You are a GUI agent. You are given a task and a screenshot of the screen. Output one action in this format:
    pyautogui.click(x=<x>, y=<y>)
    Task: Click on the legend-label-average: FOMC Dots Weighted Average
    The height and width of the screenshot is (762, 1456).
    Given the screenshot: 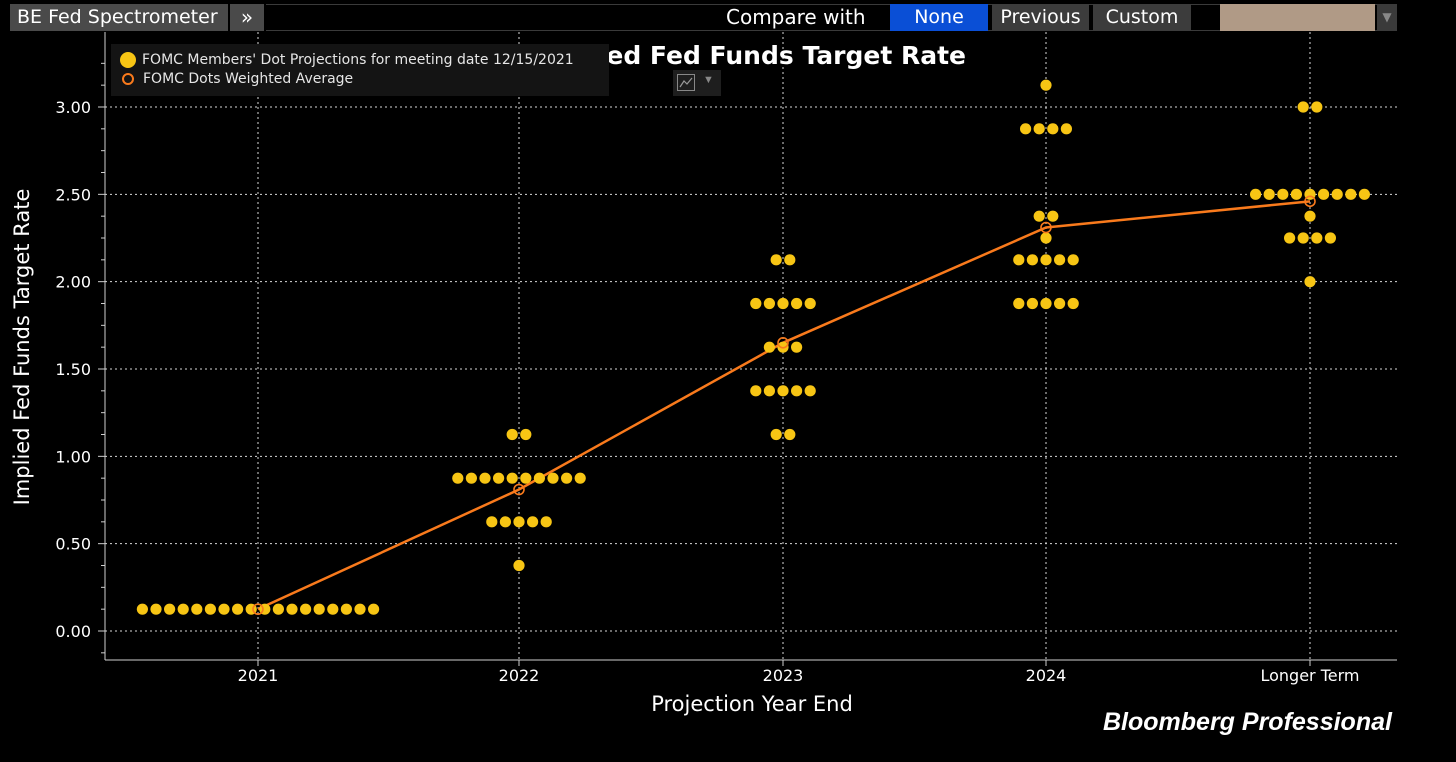 What is the action you would take?
    pyautogui.click(x=248, y=79)
    